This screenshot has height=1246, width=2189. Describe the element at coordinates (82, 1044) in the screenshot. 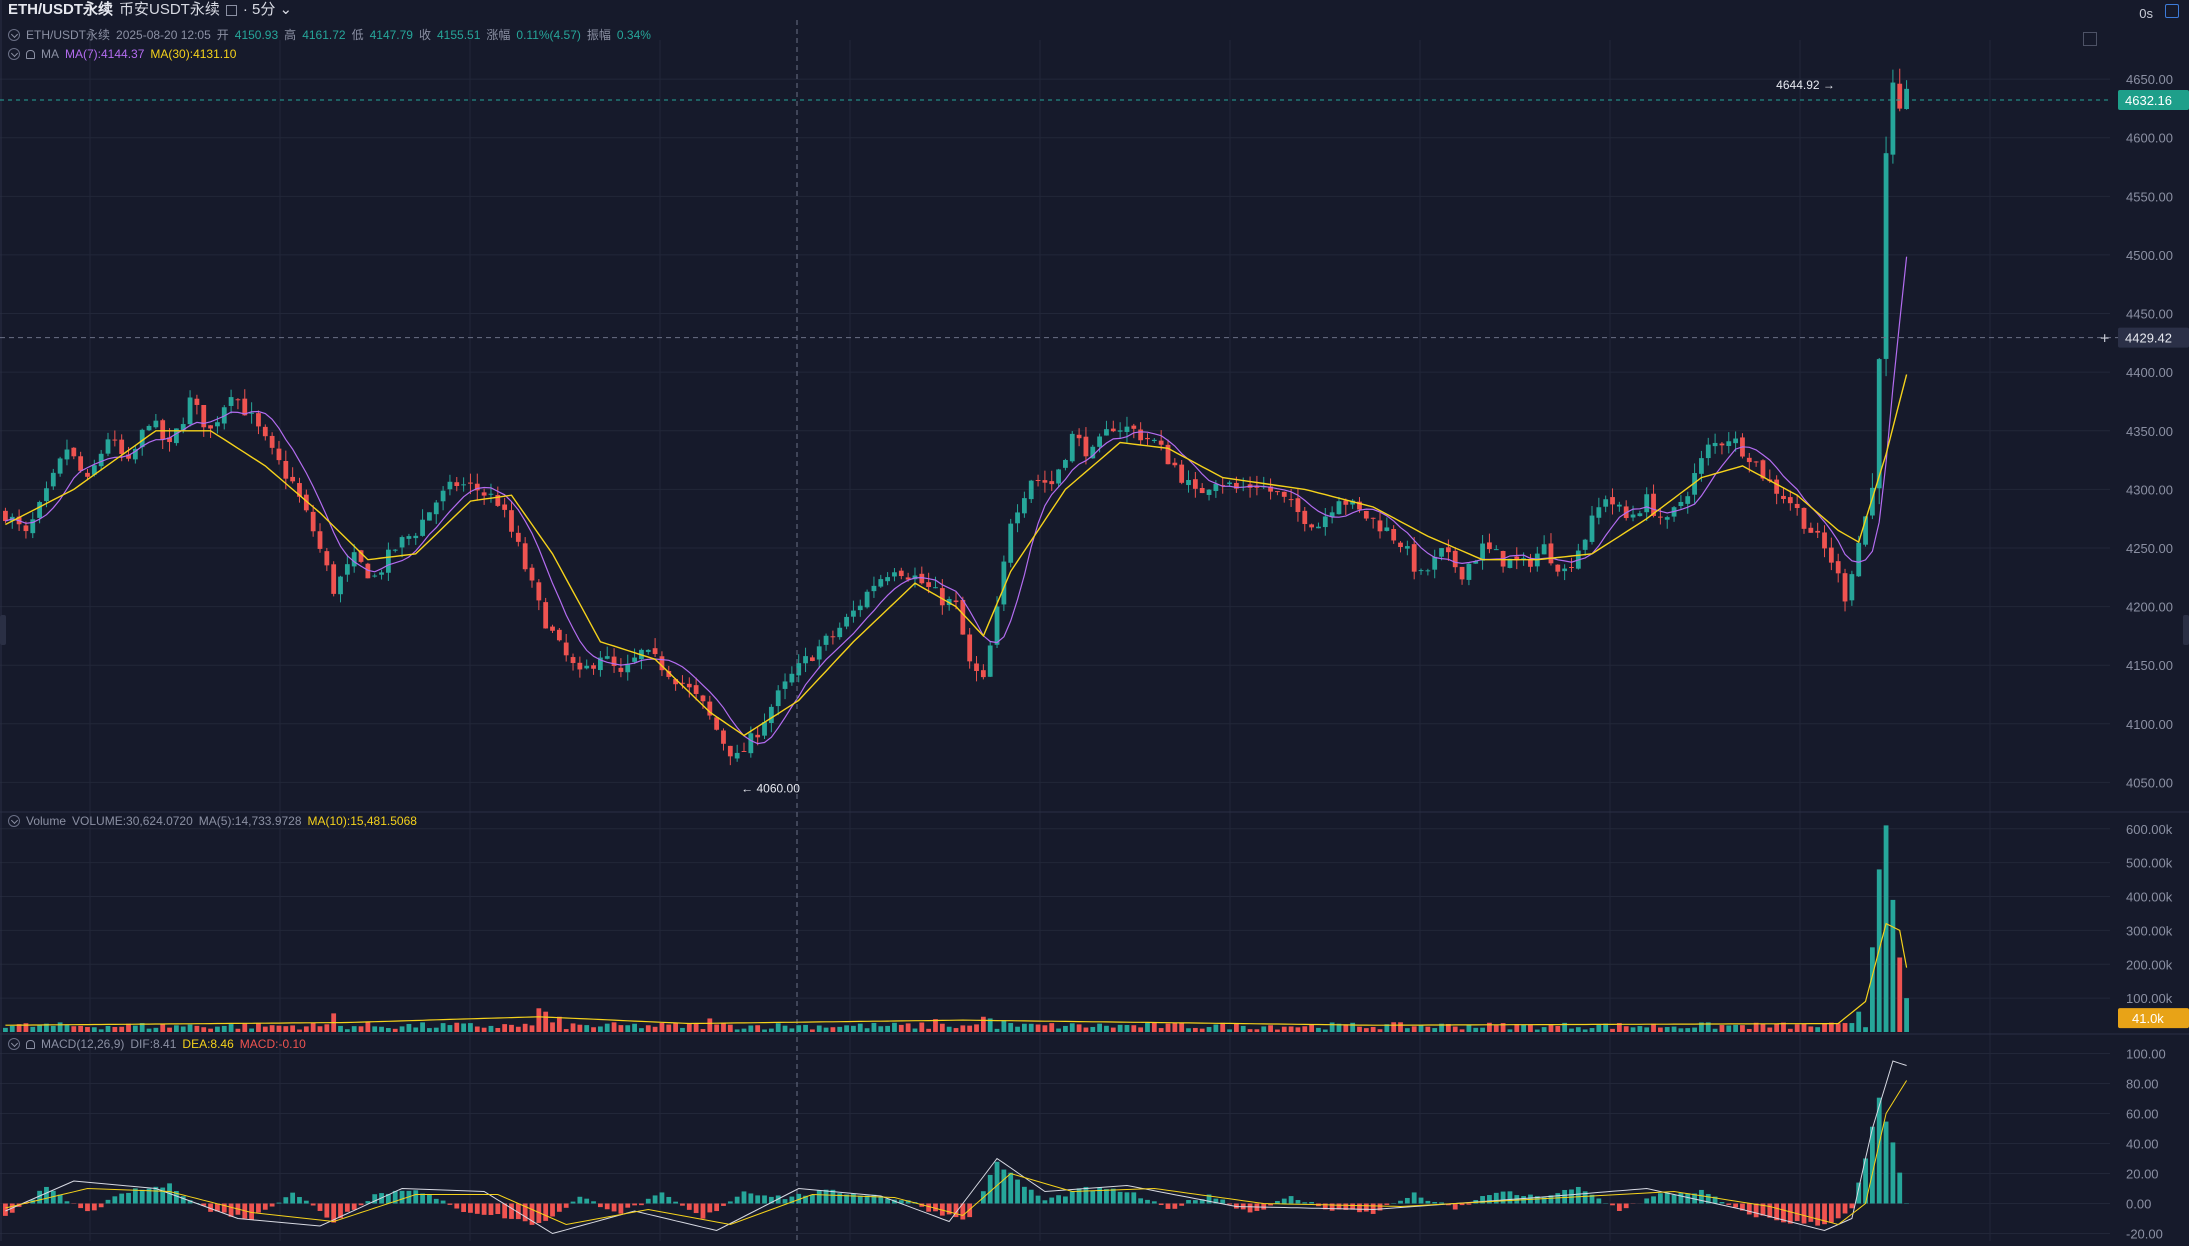

I see `macd-name: MACD(12,26,9)` at that location.